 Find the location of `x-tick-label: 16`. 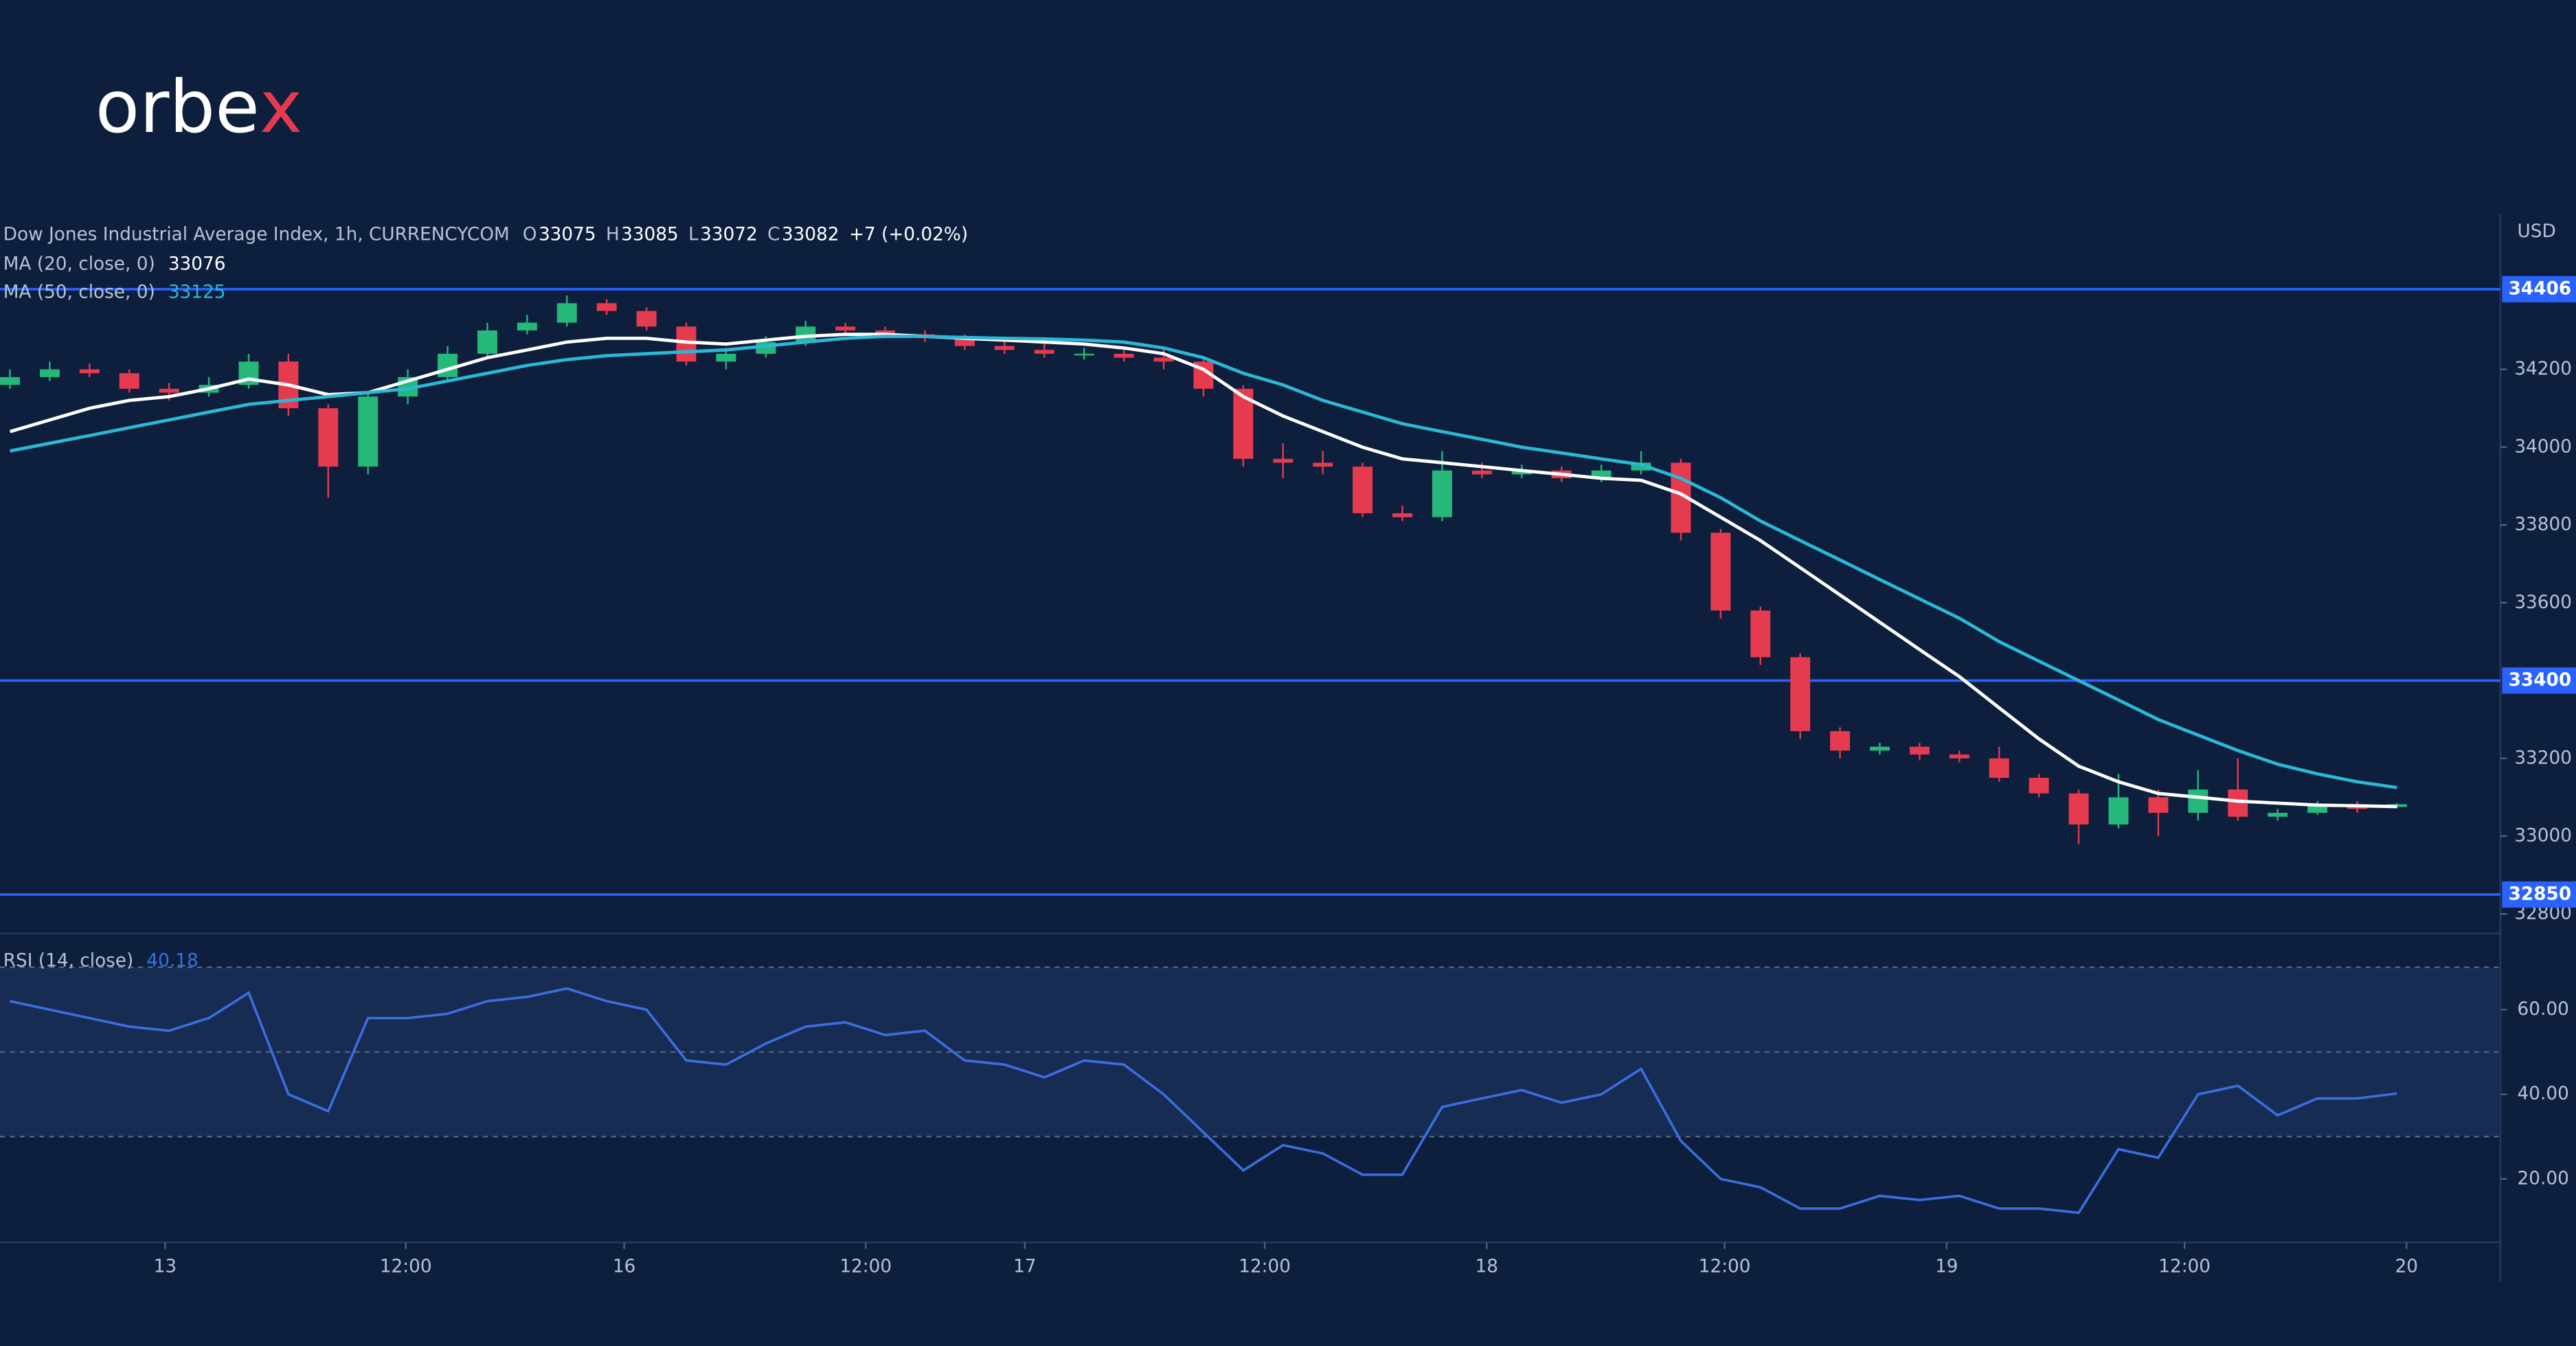

x-tick-label: 16 is located at coordinates (624, 1267).